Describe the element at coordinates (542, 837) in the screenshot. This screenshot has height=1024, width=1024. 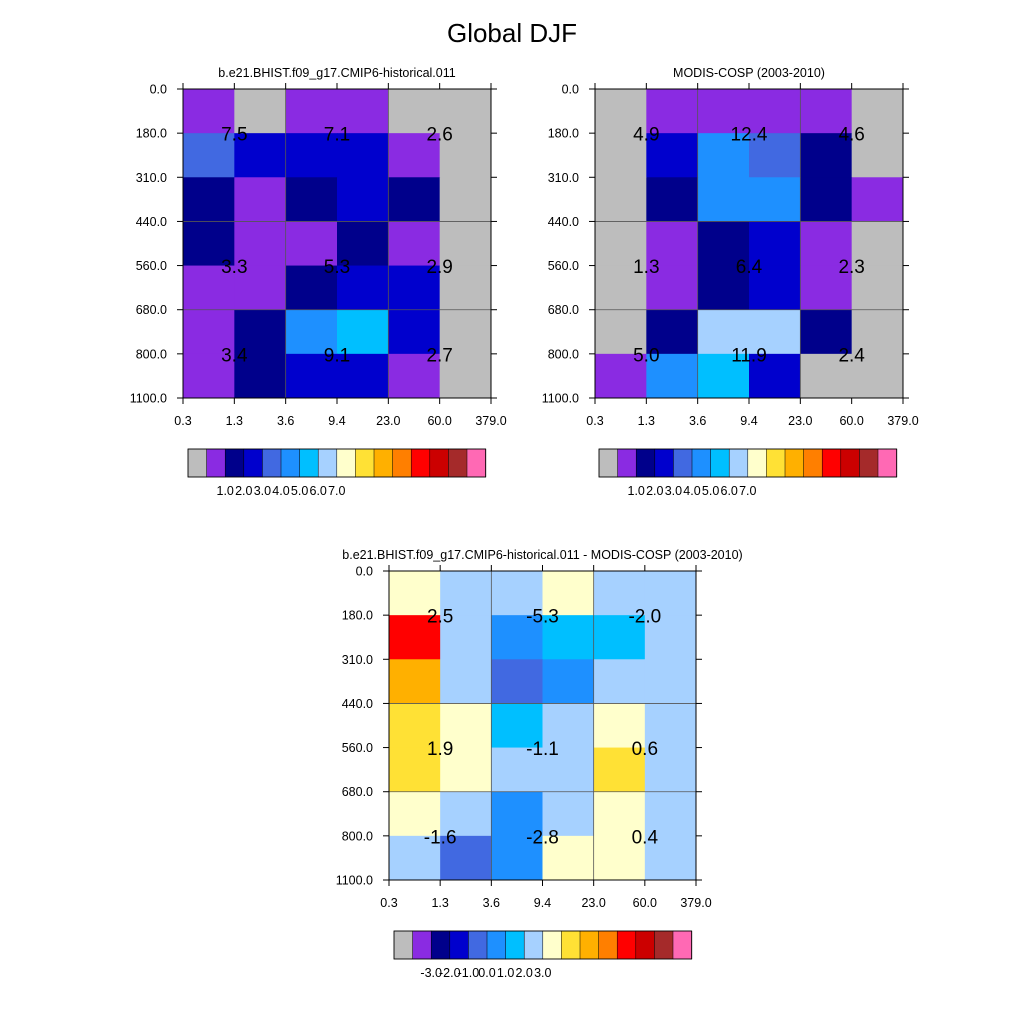
I see `box-value-label: -2.8` at that location.